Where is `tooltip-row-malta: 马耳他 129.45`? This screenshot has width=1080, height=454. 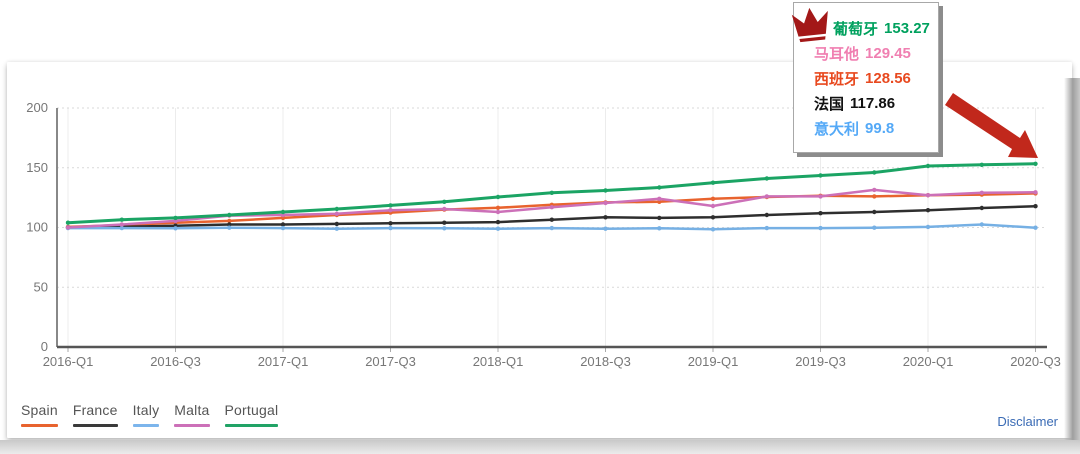 tooltip-row-malta: 马耳他 129.45 is located at coordinates (866, 53).